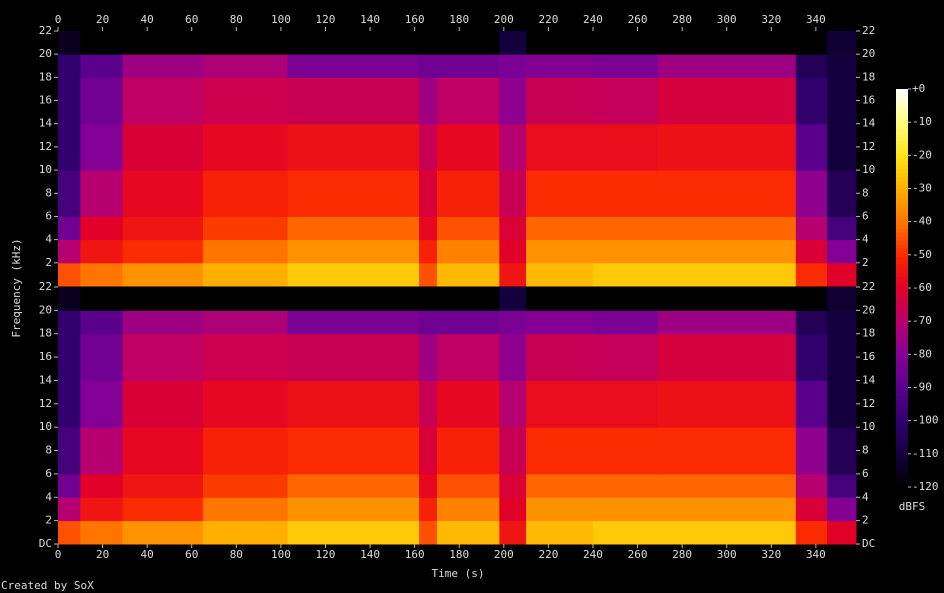 Image resolution: width=944 pixels, height=593 pixels. What do you see at coordinates (869, 123) in the screenshot?
I see `y-tick-label: 14` at bounding box center [869, 123].